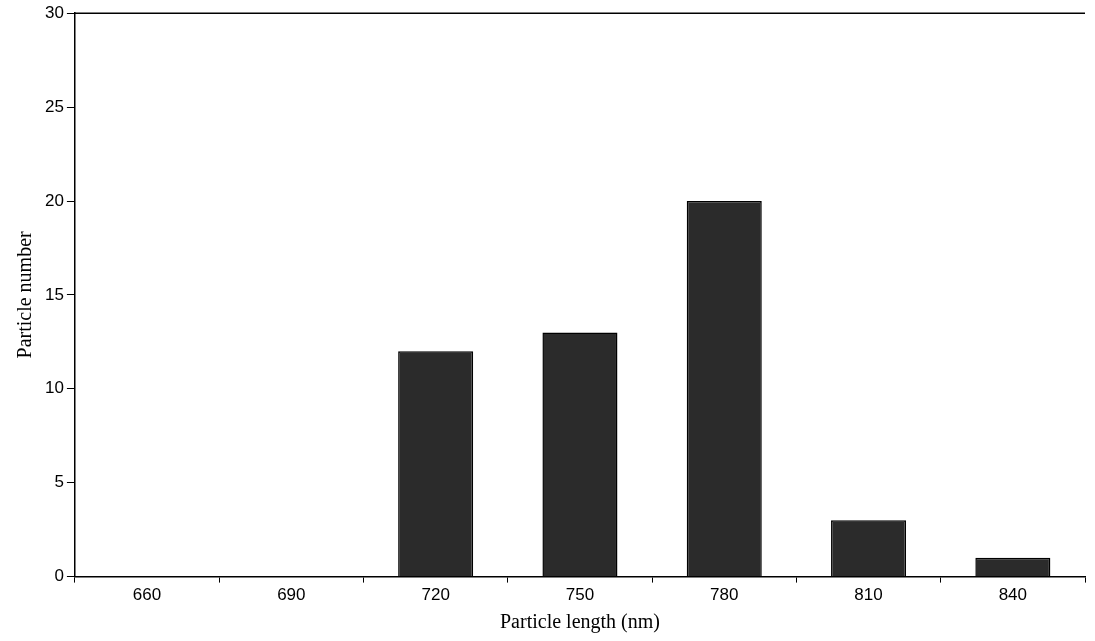 The width and height of the screenshot is (1095, 641). I want to click on x-tick-label: 720, so click(435, 595).